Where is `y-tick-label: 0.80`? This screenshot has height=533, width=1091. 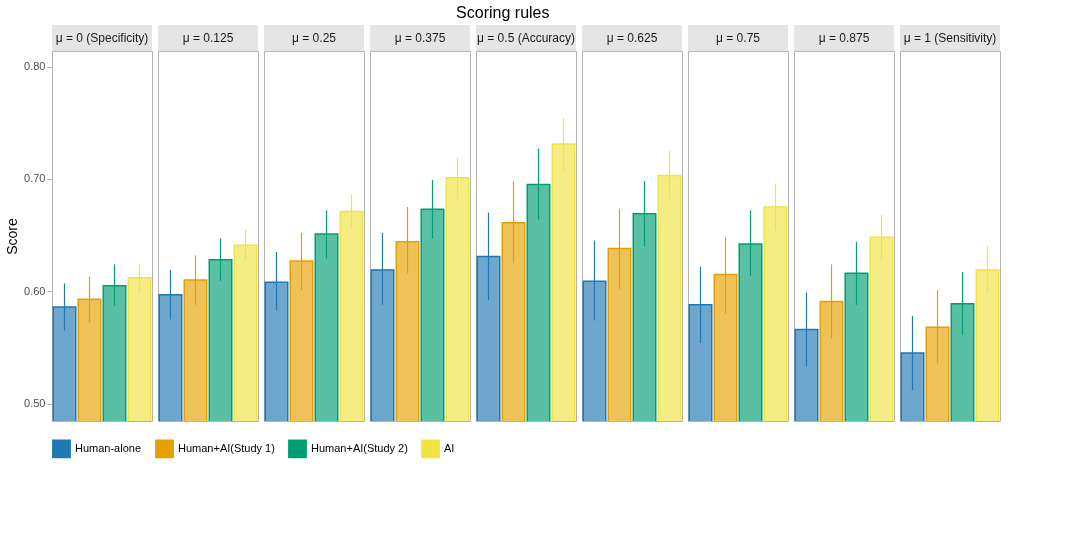
y-tick-label: 0.80 is located at coordinates (35, 66).